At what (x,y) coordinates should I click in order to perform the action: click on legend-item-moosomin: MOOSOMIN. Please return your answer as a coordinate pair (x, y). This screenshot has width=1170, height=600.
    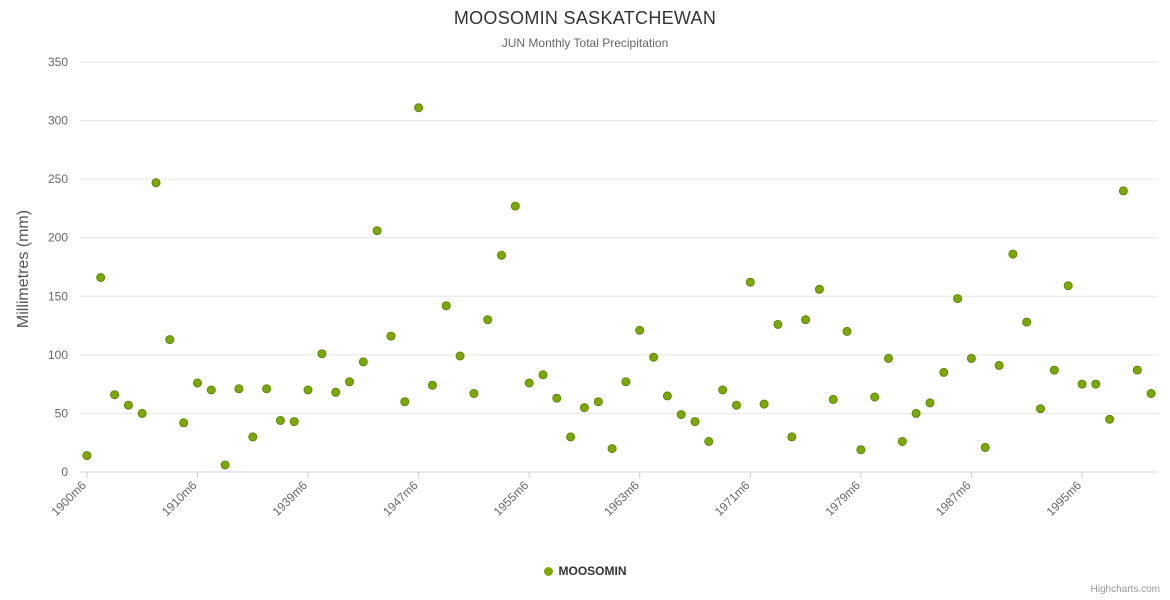
    Looking at the image, I should click on (585, 571).